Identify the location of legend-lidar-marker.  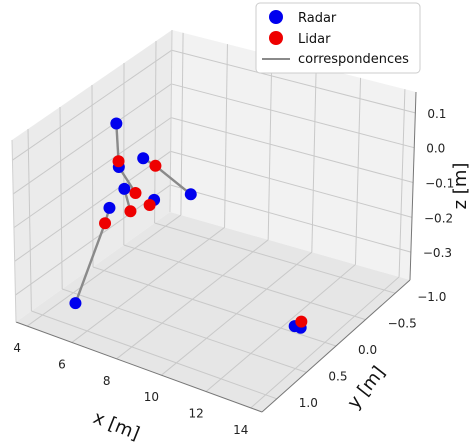
(276, 38).